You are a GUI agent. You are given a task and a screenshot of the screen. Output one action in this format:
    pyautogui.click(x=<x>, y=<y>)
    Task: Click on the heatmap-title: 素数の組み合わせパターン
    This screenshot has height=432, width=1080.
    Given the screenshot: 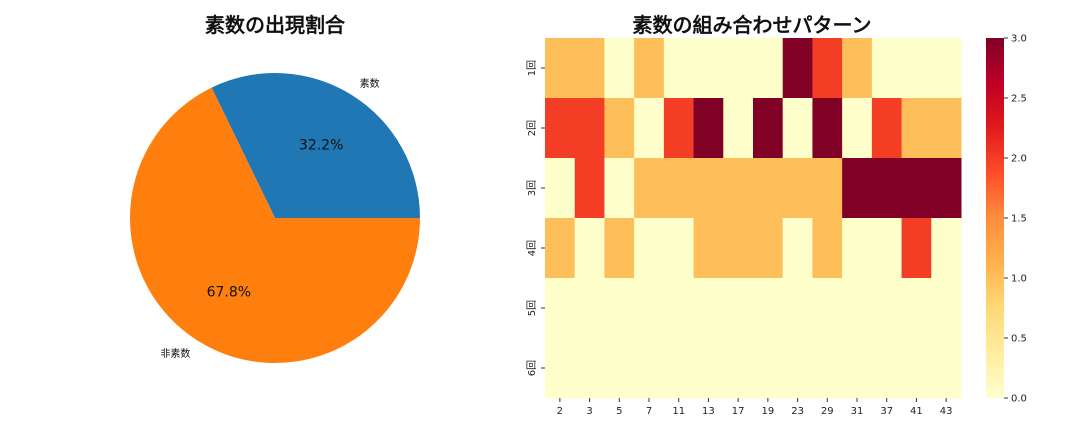 What is the action you would take?
    pyautogui.click(x=752, y=25)
    